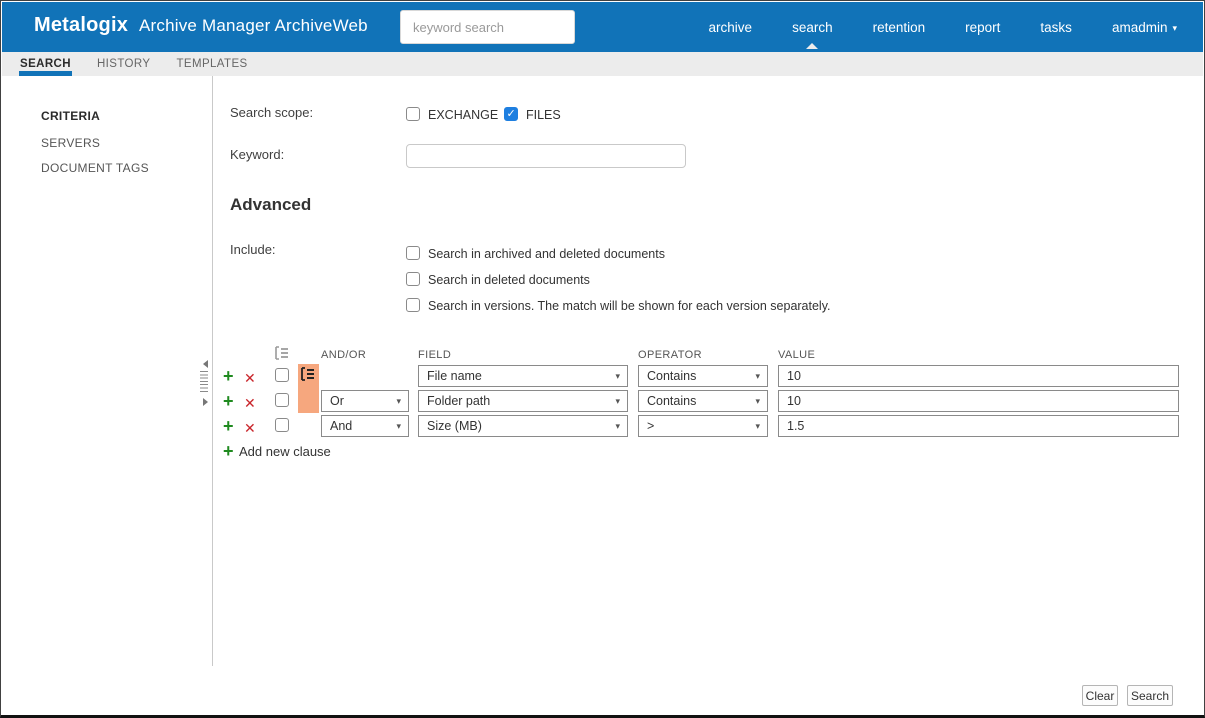 The height and width of the screenshot is (718, 1205). Describe the element at coordinates (797, 355) in the screenshot. I see `column-header-value: VALUE` at that location.